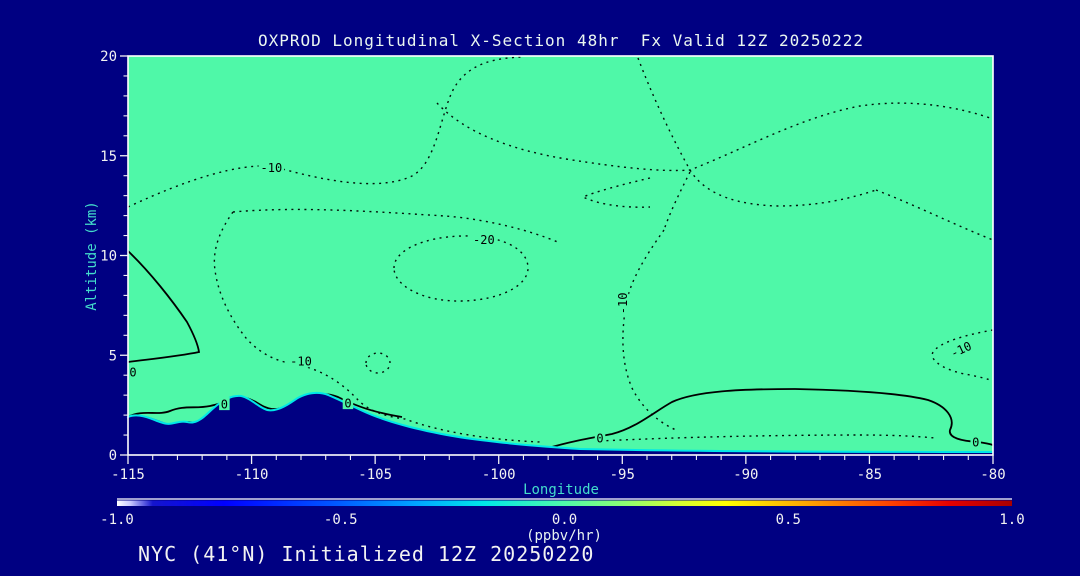 The image size is (1080, 576). Describe the element at coordinates (499, 475) in the screenshot. I see `x-tick-label: -100` at that location.